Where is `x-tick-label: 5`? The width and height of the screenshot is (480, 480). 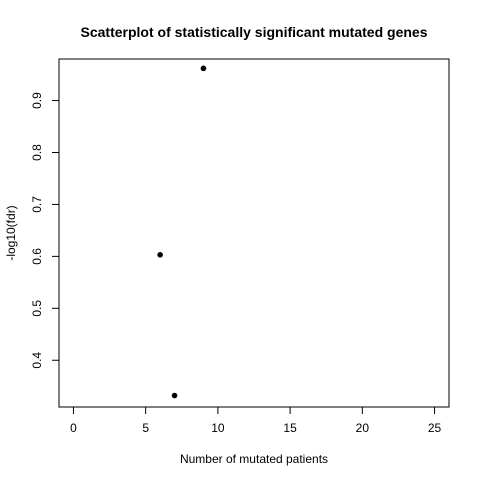 x-tick-label: 5 is located at coordinates (145, 428).